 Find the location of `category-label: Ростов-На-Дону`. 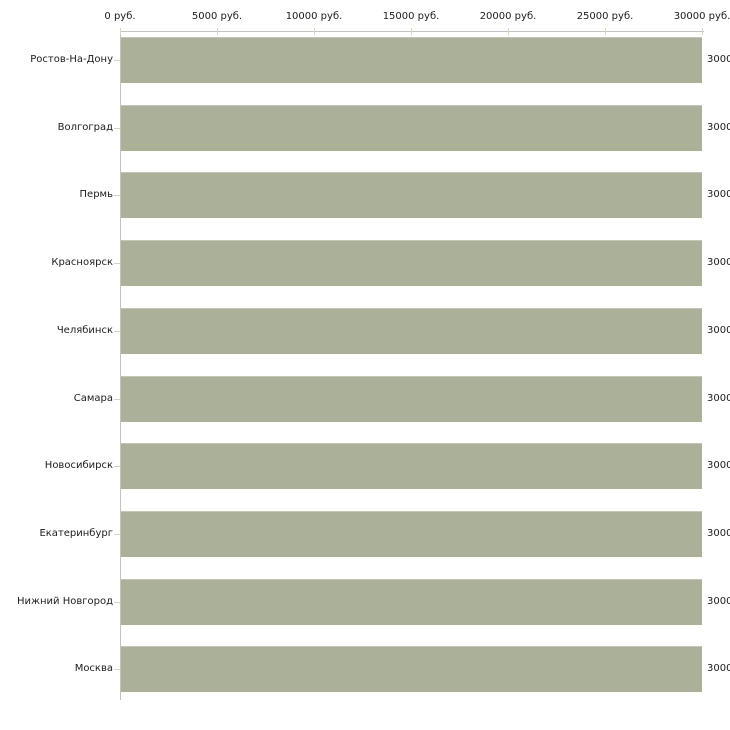

category-label: Ростов-На-Дону is located at coordinates (71, 59).